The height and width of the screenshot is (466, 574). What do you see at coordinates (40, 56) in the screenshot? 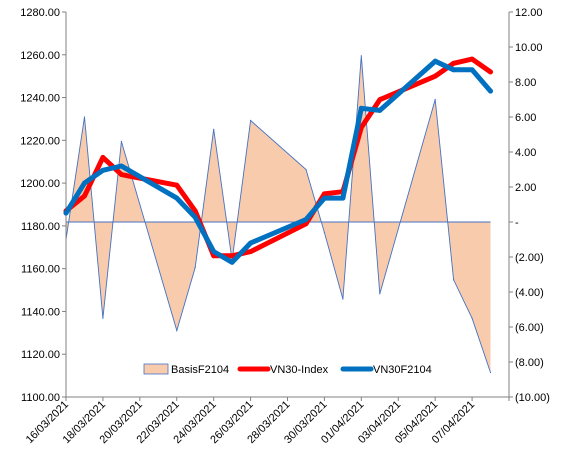
I see `left-tick-label-8: 1260.00` at bounding box center [40, 56].